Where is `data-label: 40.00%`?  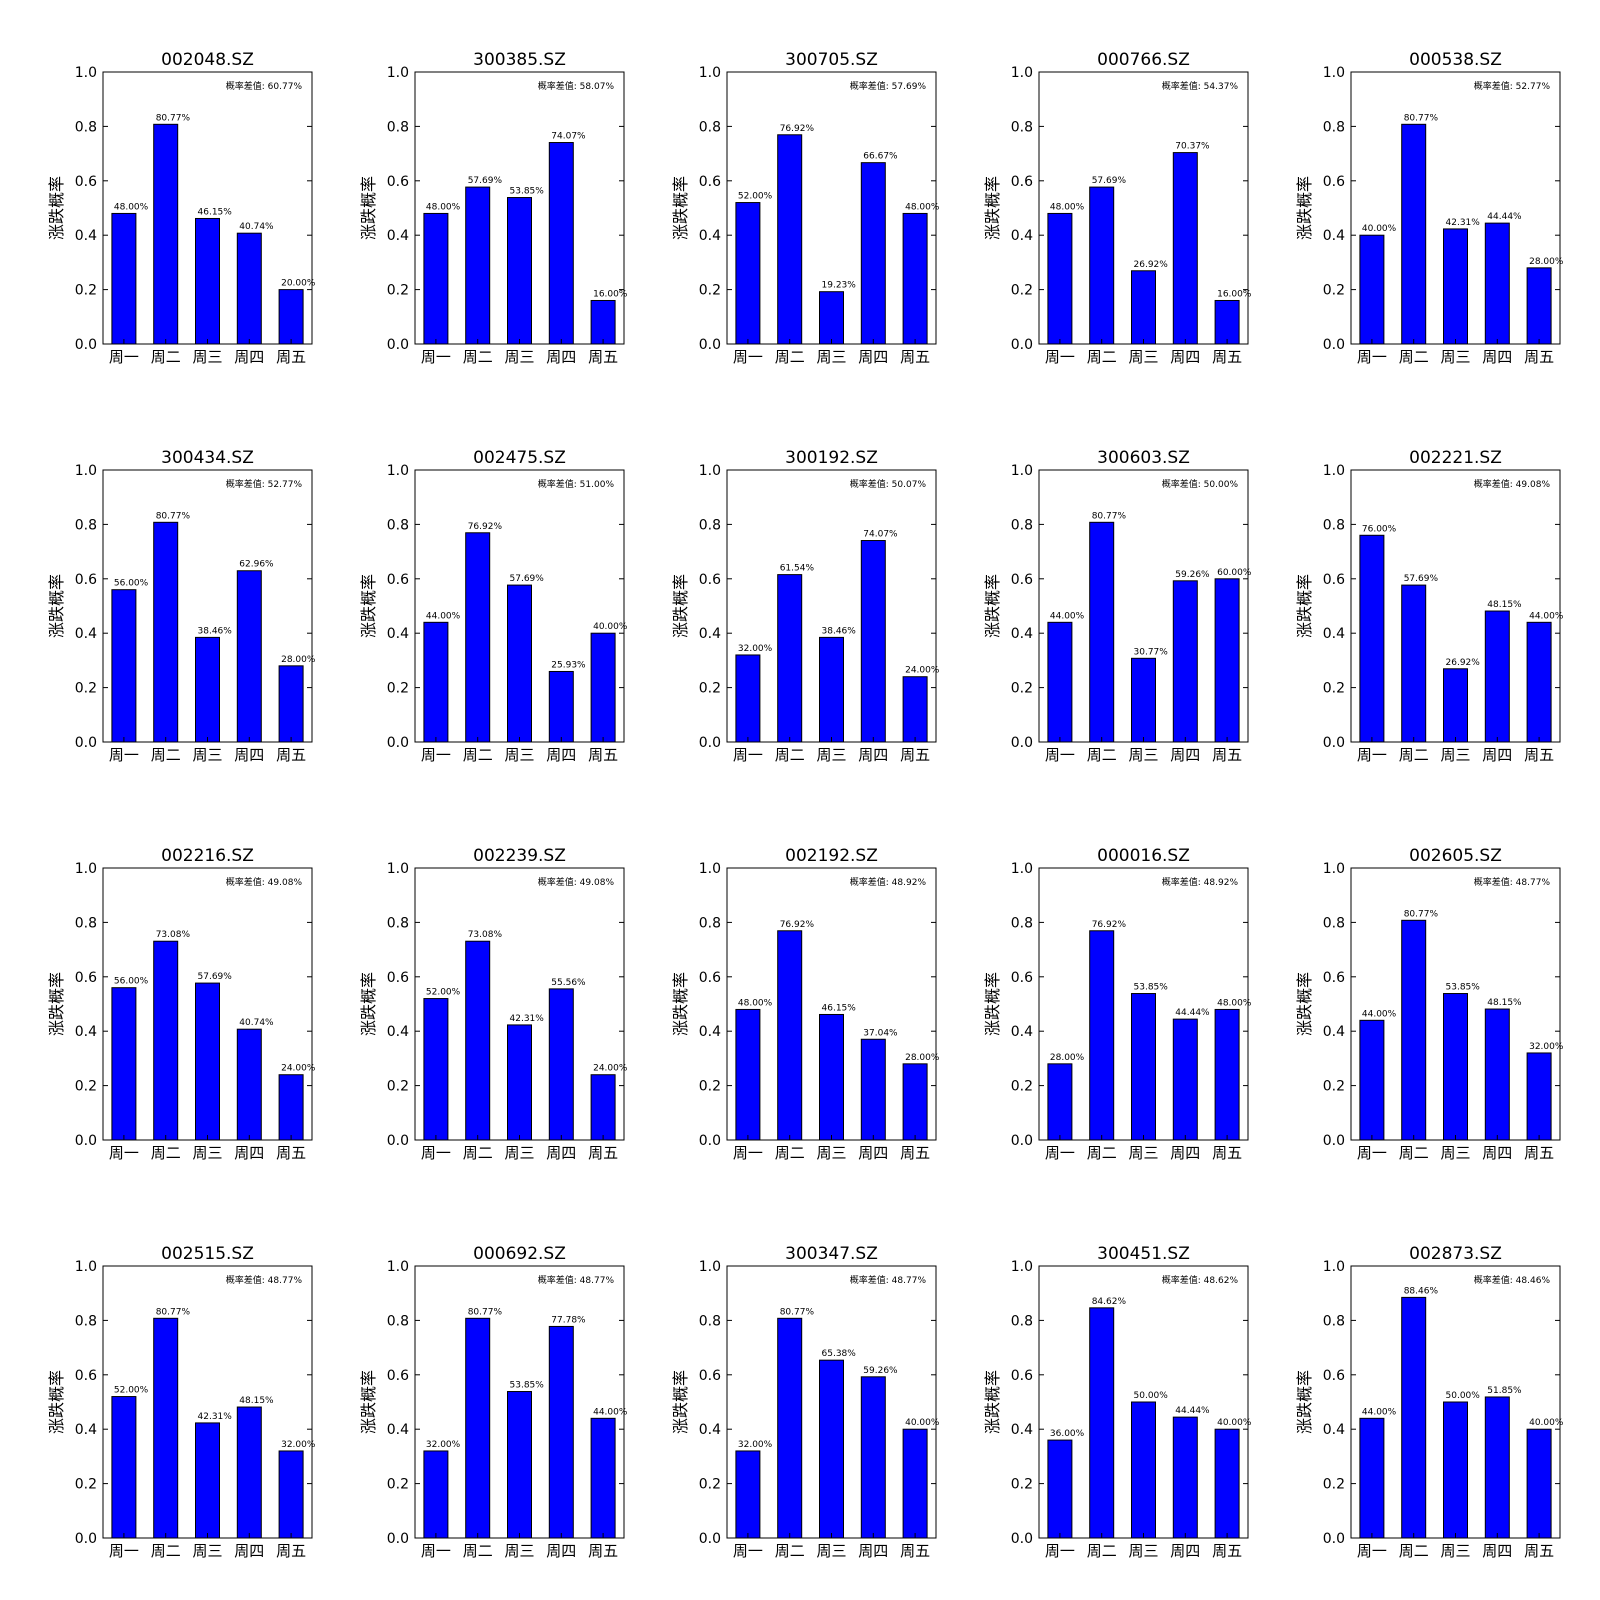
data-label: 40.00% is located at coordinates (610, 627).